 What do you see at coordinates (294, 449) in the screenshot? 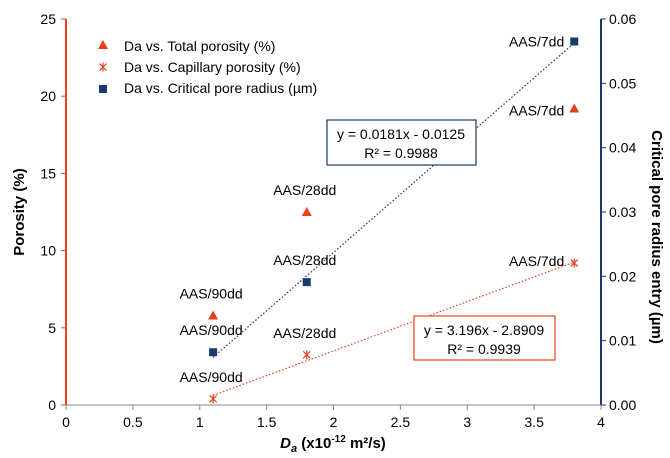
I see `x-axis-title-subscript: a` at bounding box center [294, 449].